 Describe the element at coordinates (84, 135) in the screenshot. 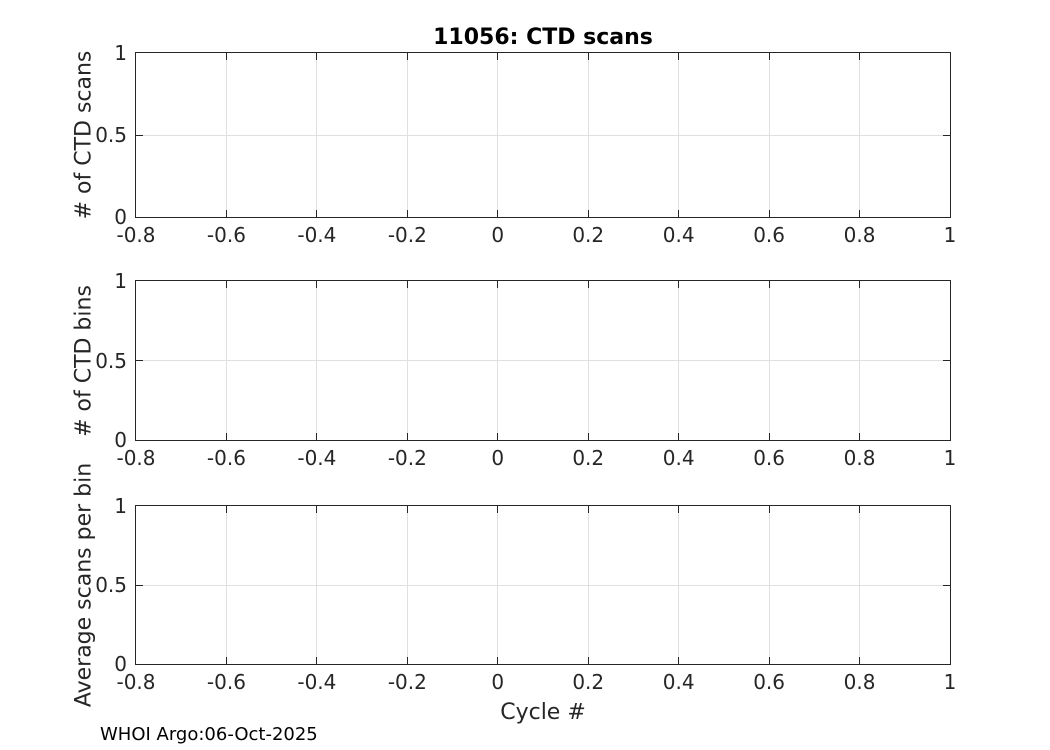

I see `ylabel-ctd-scans: # of CTD scans` at that location.